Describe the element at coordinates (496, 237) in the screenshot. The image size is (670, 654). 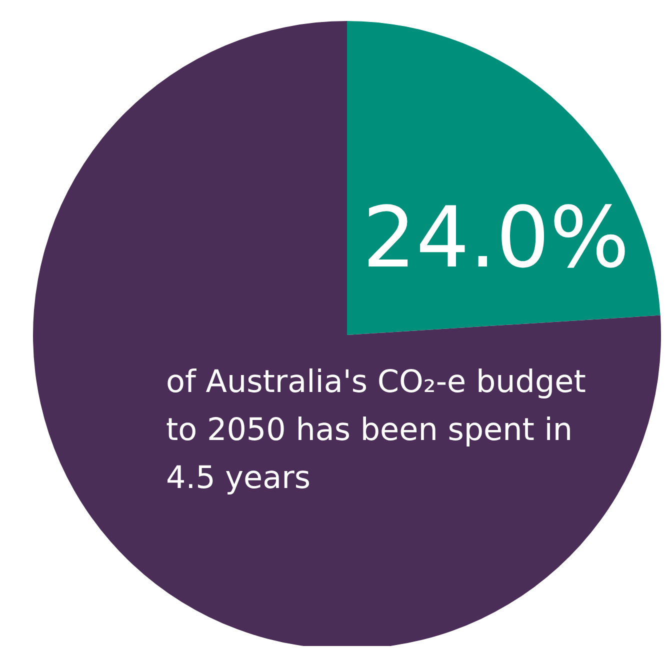
I see `data-label: 24.0%` at that location.